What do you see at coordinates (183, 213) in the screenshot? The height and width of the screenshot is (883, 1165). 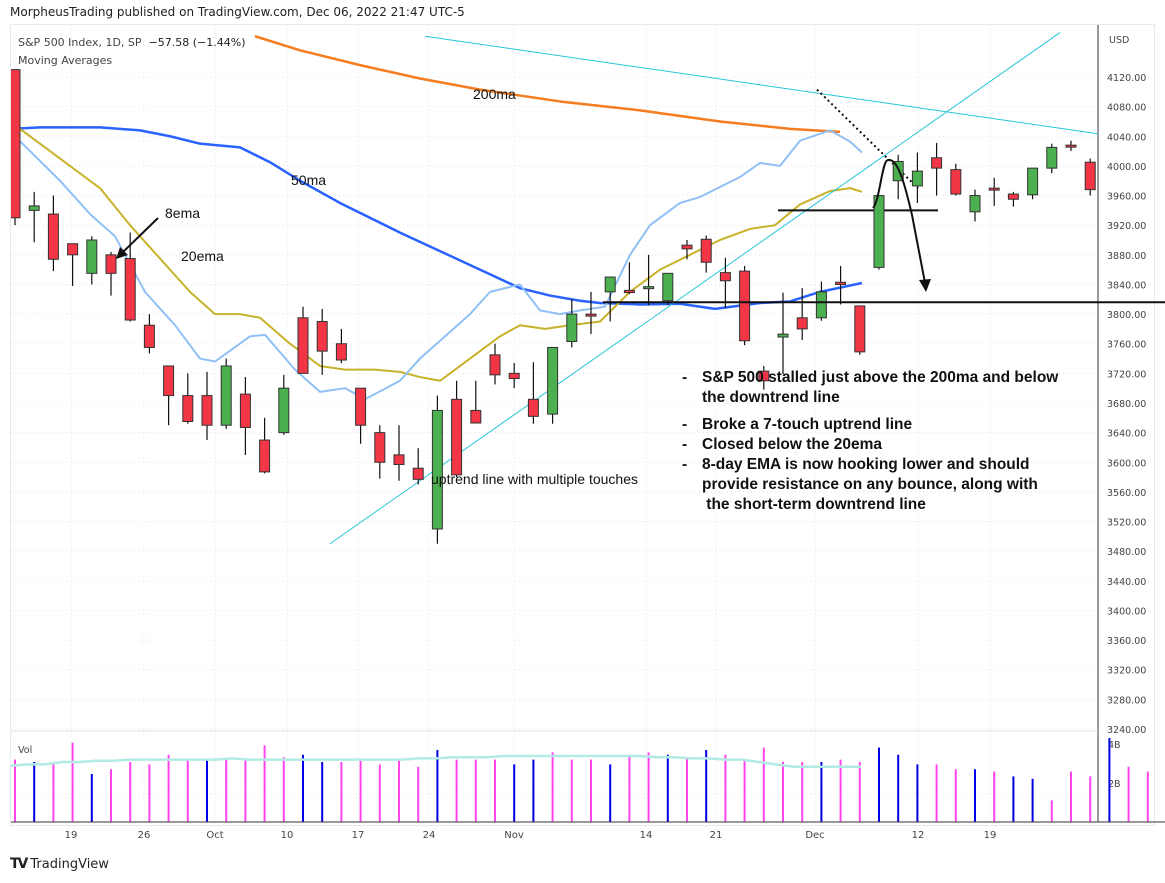 I see `annotation-8ema: 8ema` at bounding box center [183, 213].